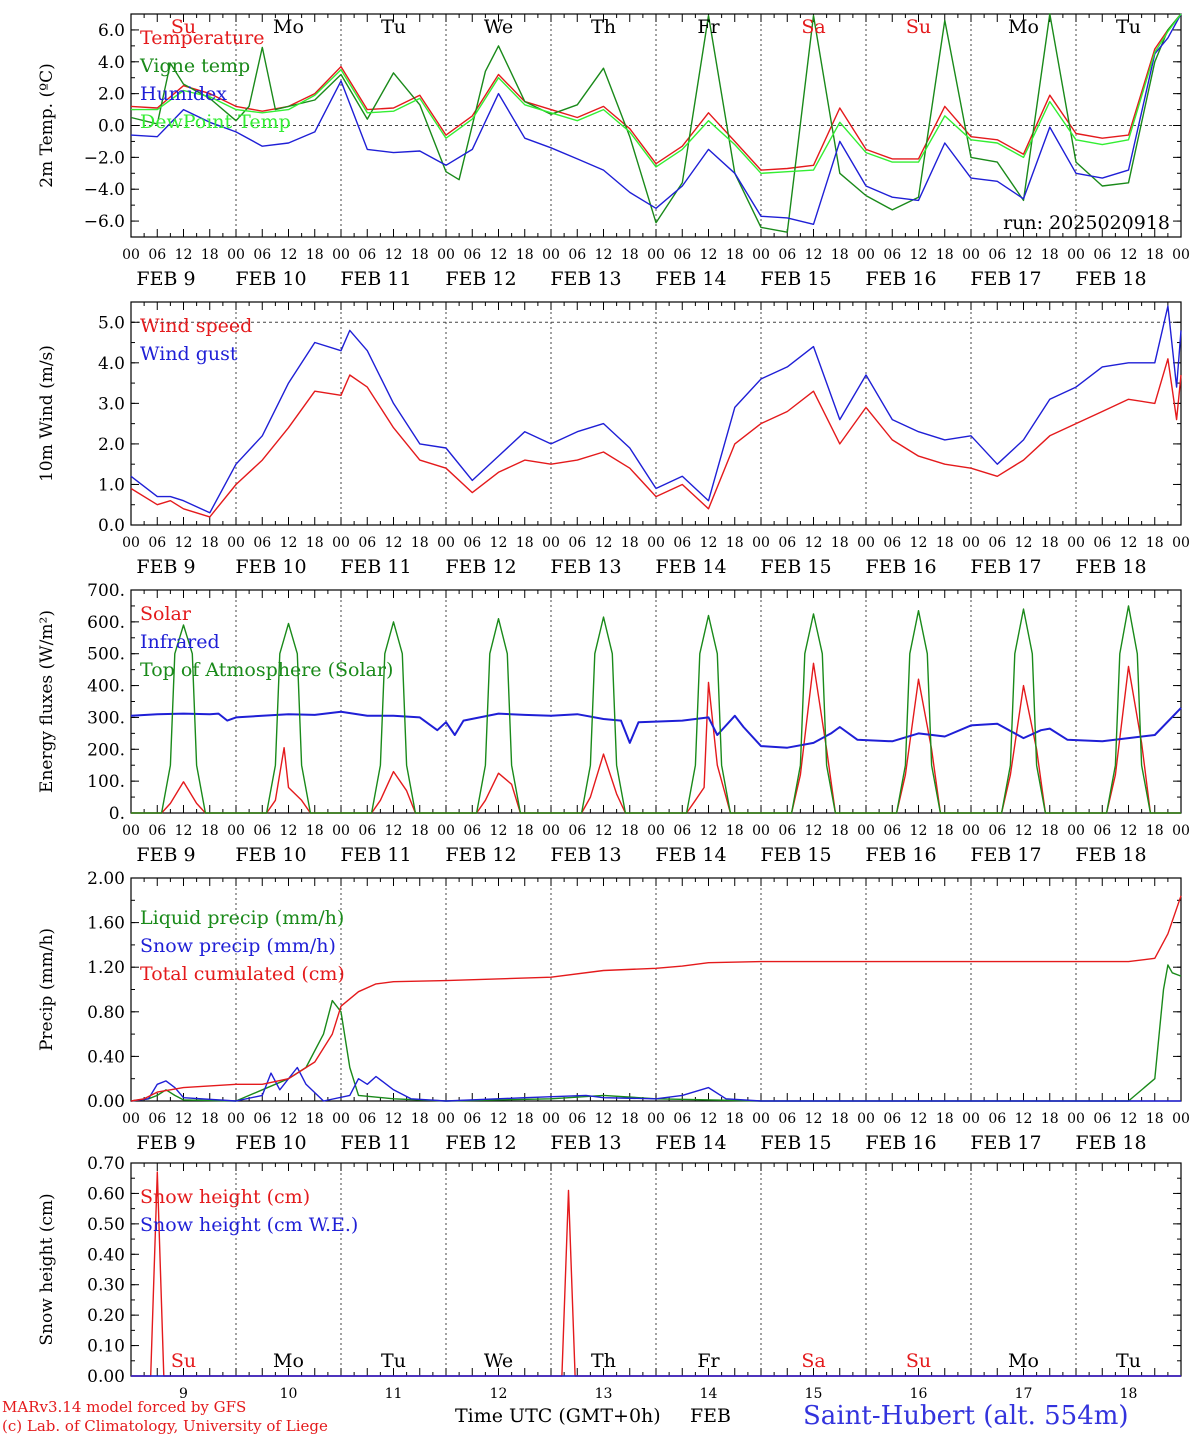  Describe the element at coordinates (711, 1416) in the screenshot. I see `x-axis-month: FEB` at that location.